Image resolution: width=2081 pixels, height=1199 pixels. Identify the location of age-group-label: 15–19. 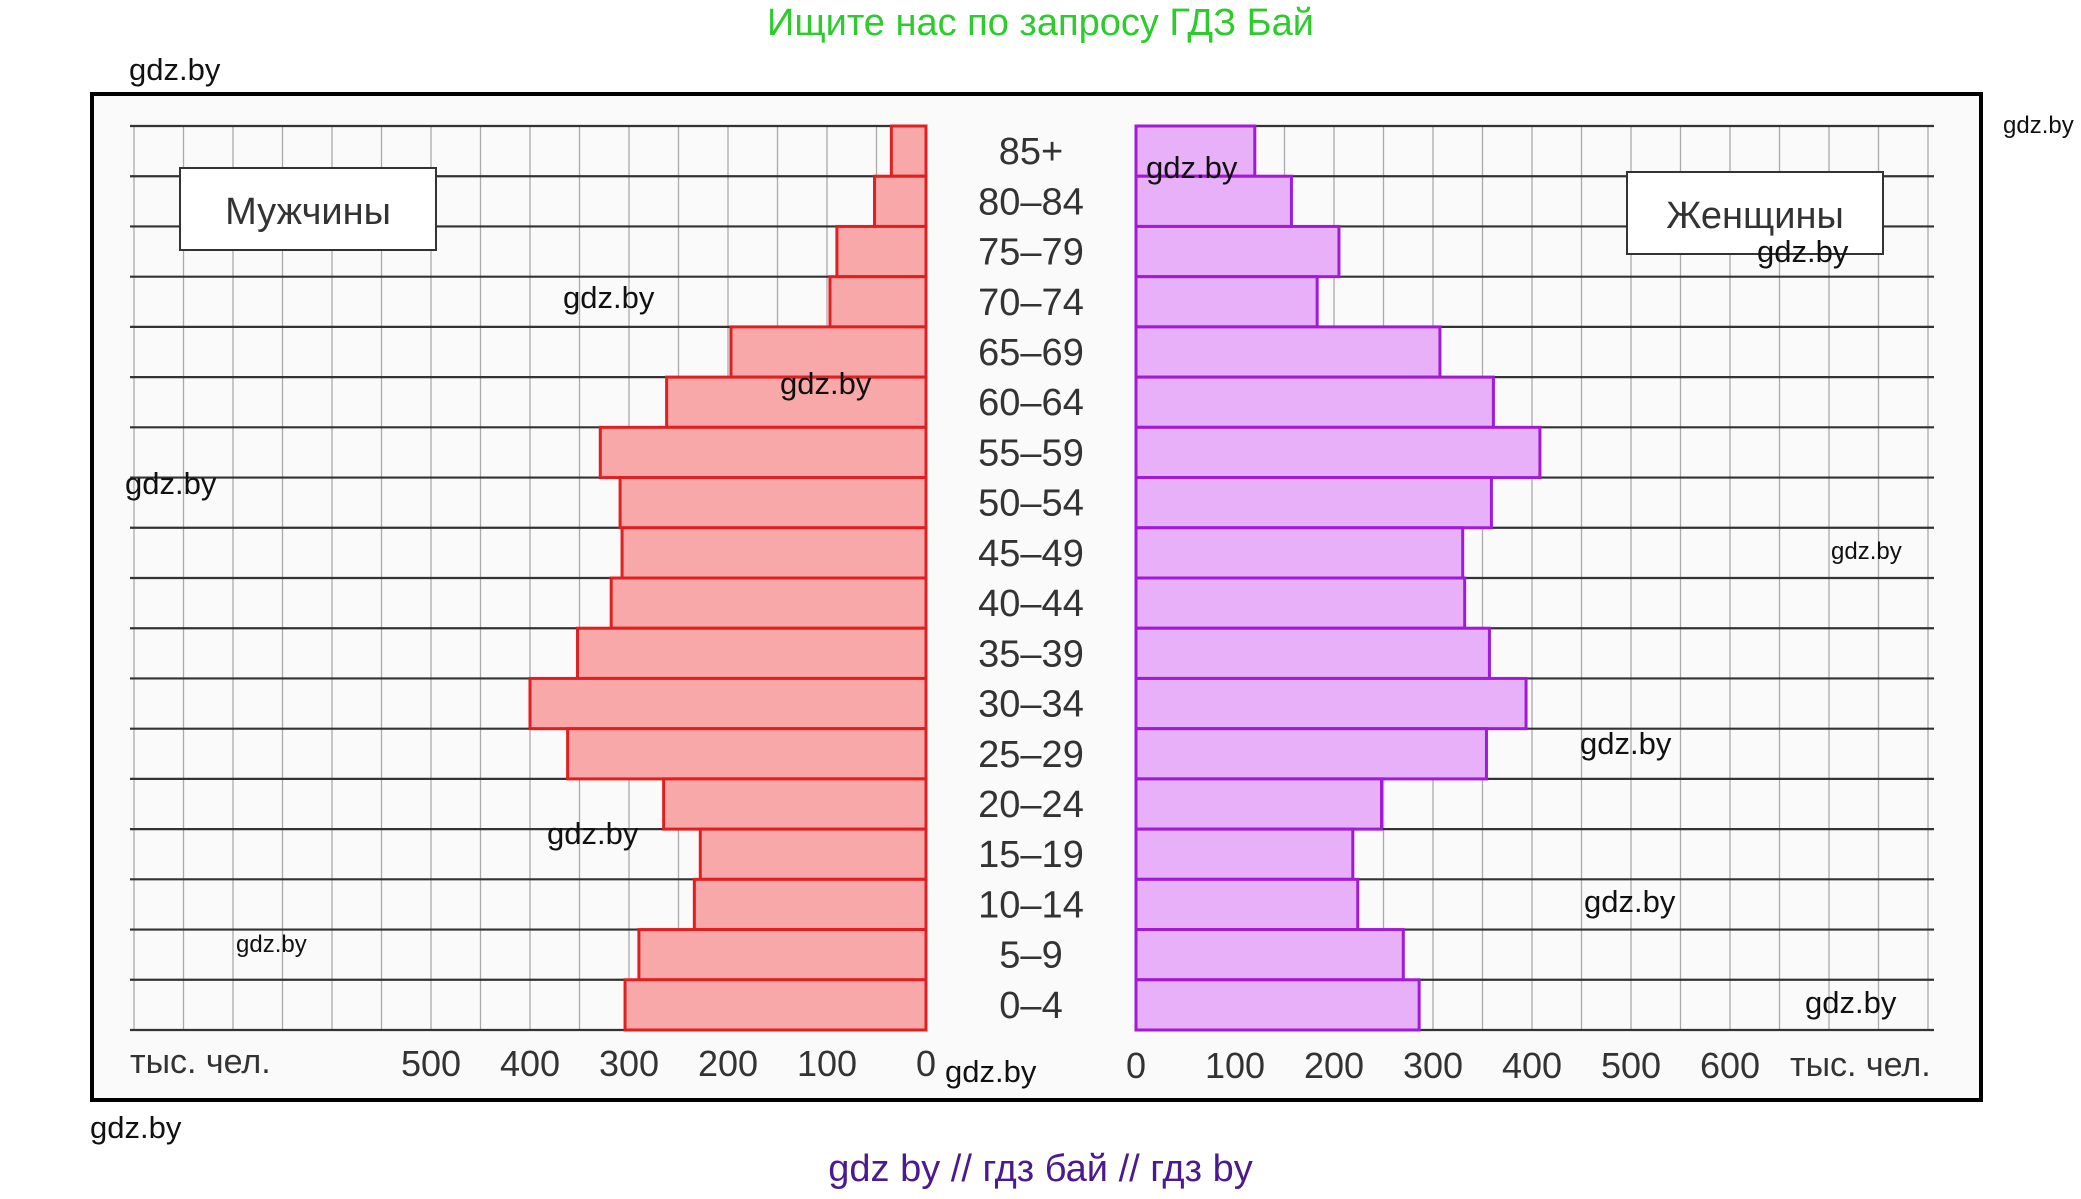
(1031, 855).